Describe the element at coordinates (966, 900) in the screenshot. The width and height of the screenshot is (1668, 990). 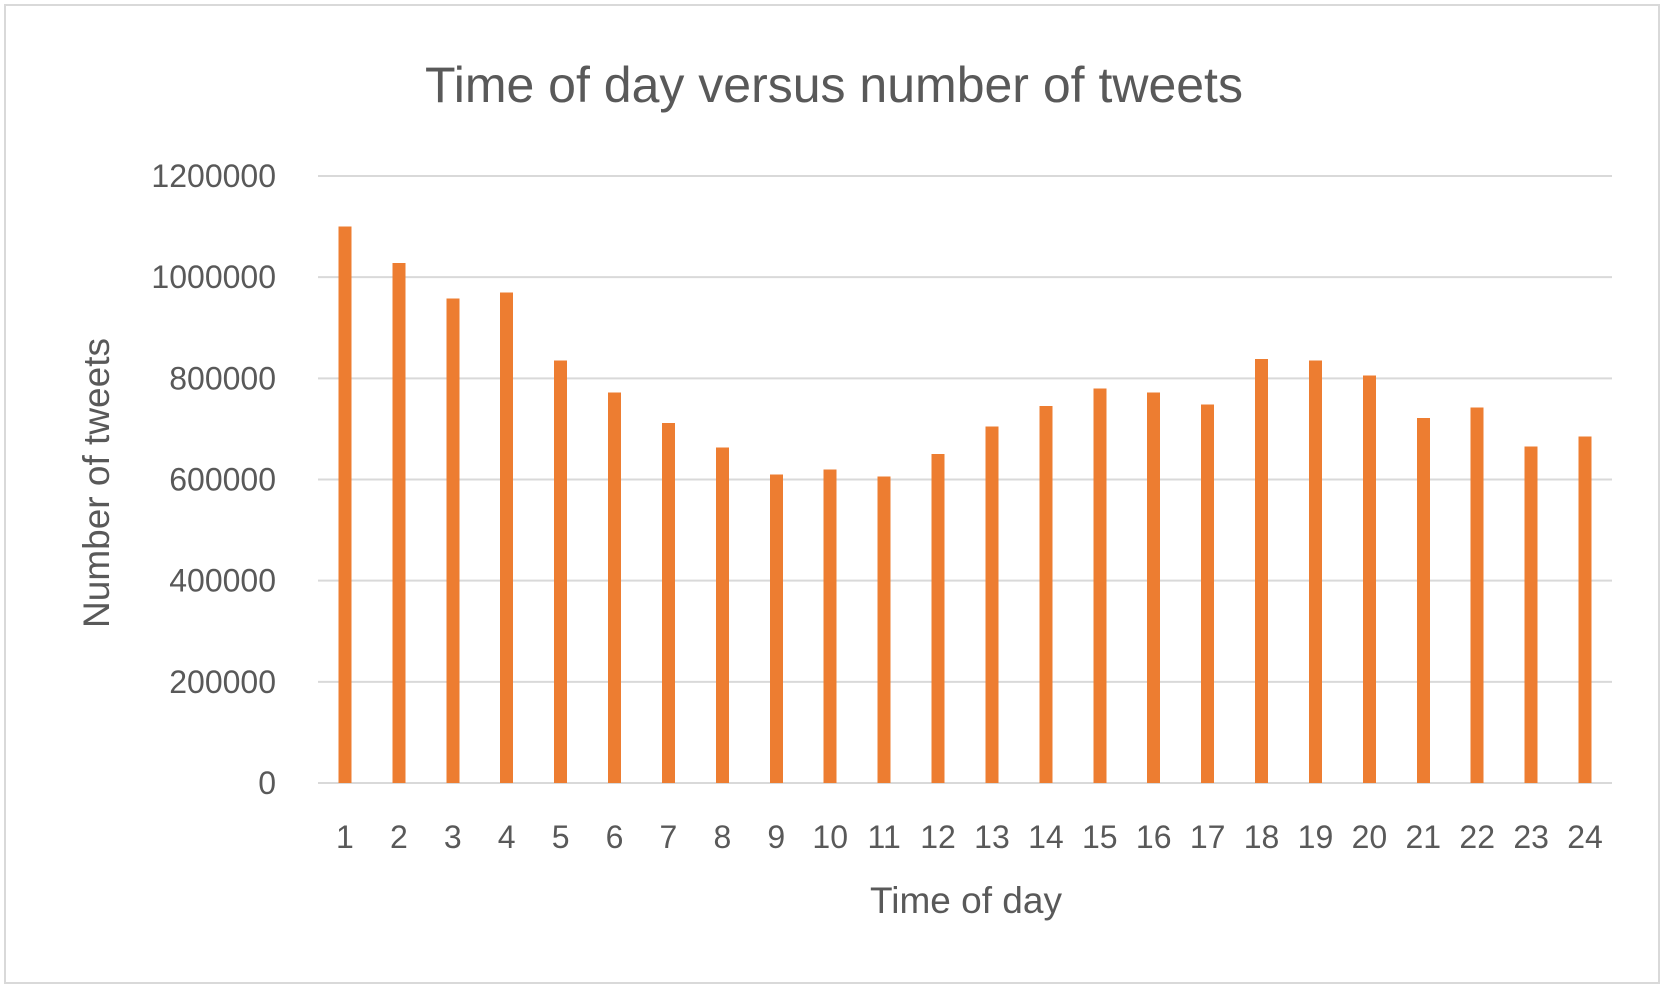
I see `x-axis-title: Time of day` at that location.